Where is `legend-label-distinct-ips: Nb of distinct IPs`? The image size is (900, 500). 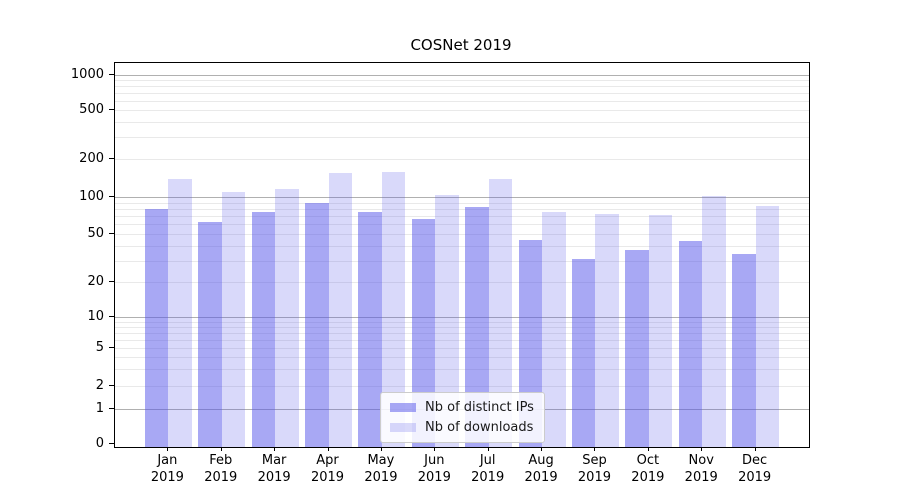 legend-label-distinct-ips: Nb of distinct IPs is located at coordinates (479, 407).